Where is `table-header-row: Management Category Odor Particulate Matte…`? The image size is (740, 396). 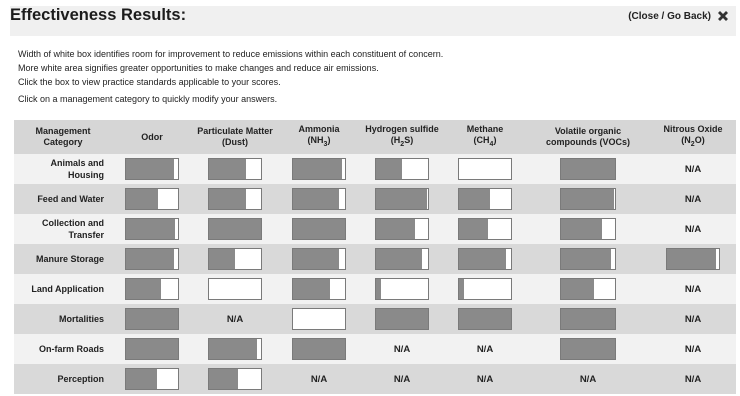 table-header-row: Management Category Odor Particulate Matte… is located at coordinates (375, 137).